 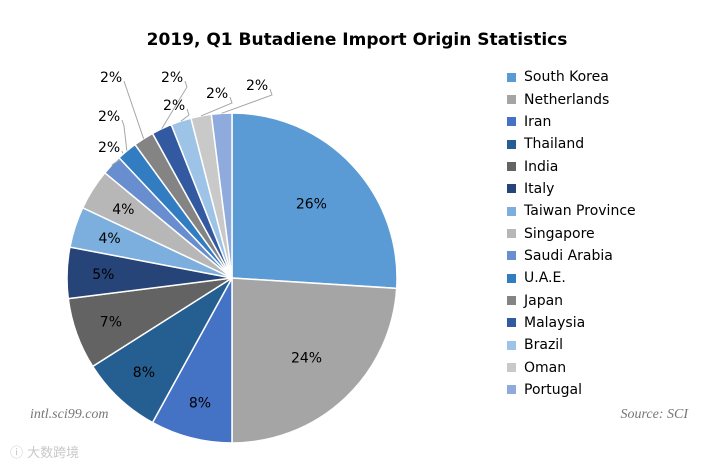 I want to click on leader-line-brazil, so click(x=185, y=115).